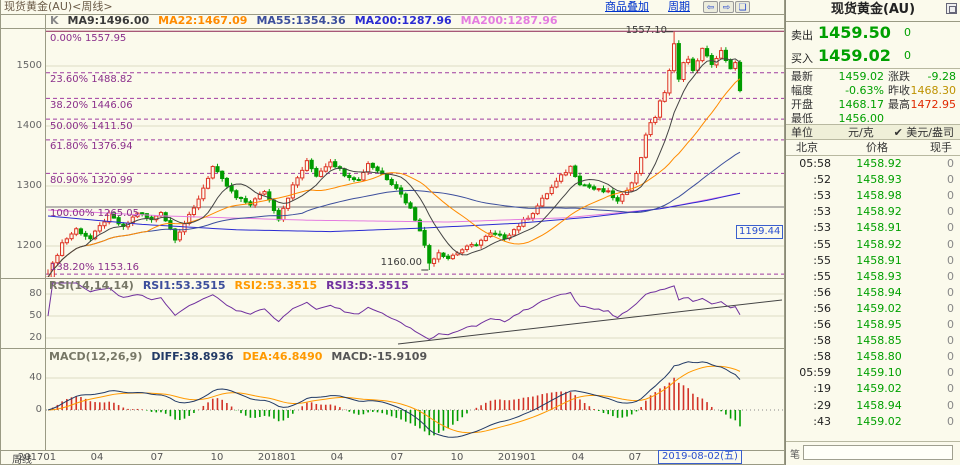 The width and height of the screenshot is (960, 465). I want to click on fib-level-label: 138.20% 1153.16, so click(95, 268).